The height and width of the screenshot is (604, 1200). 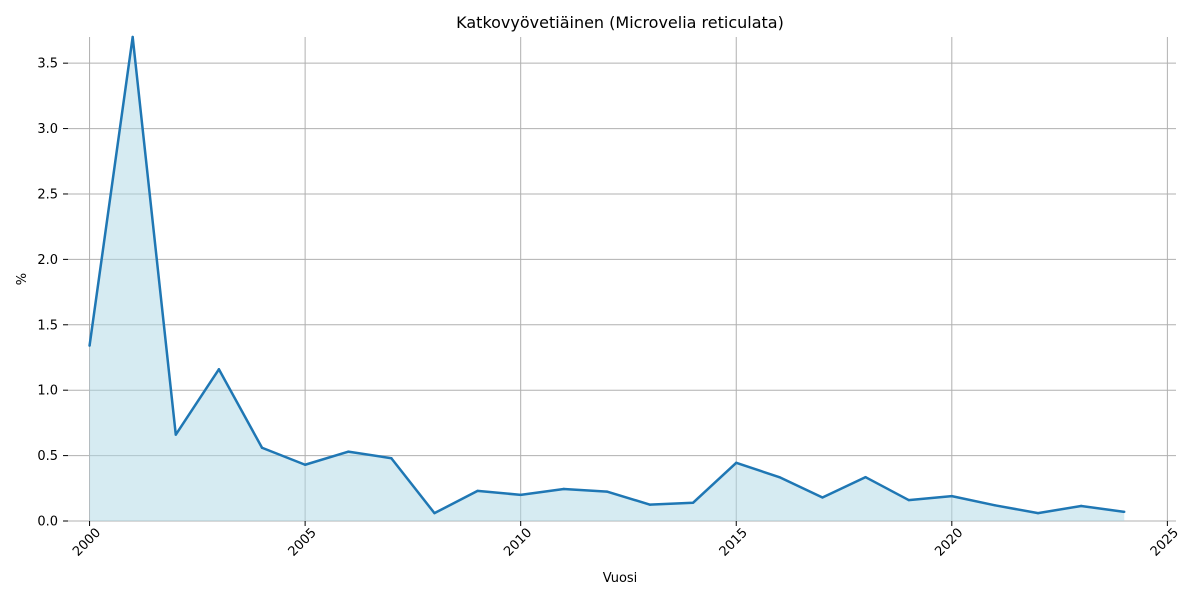 What do you see at coordinates (47, 456) in the screenshot?
I see `y-tick-label: 0.5` at bounding box center [47, 456].